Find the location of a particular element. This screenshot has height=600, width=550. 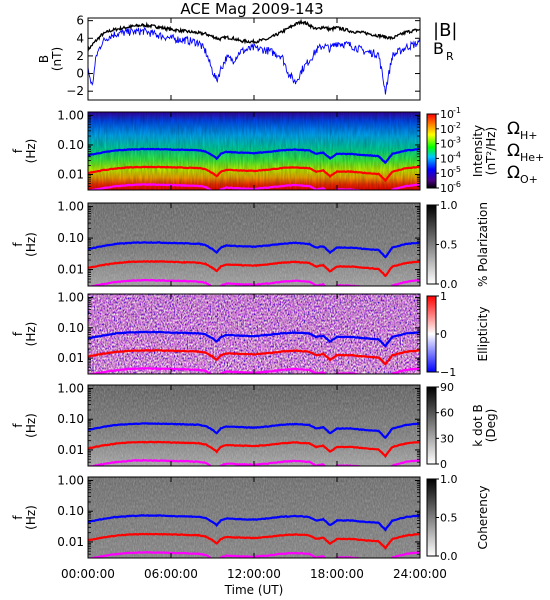

colorbar-label-line: Ellipticity is located at coordinates (483, 334).